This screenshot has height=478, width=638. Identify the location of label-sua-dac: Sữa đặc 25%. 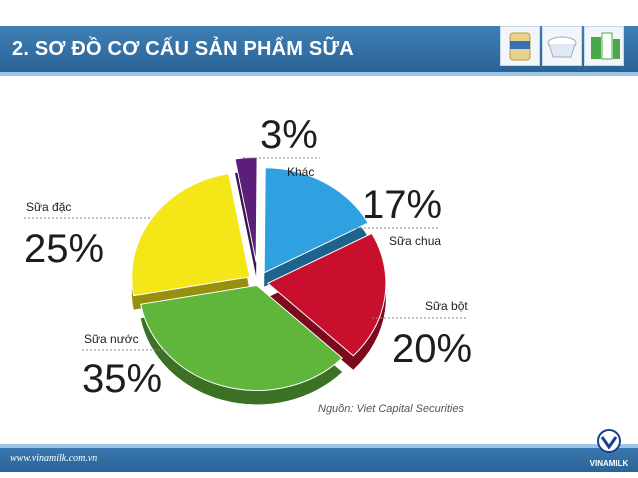
(87, 235).